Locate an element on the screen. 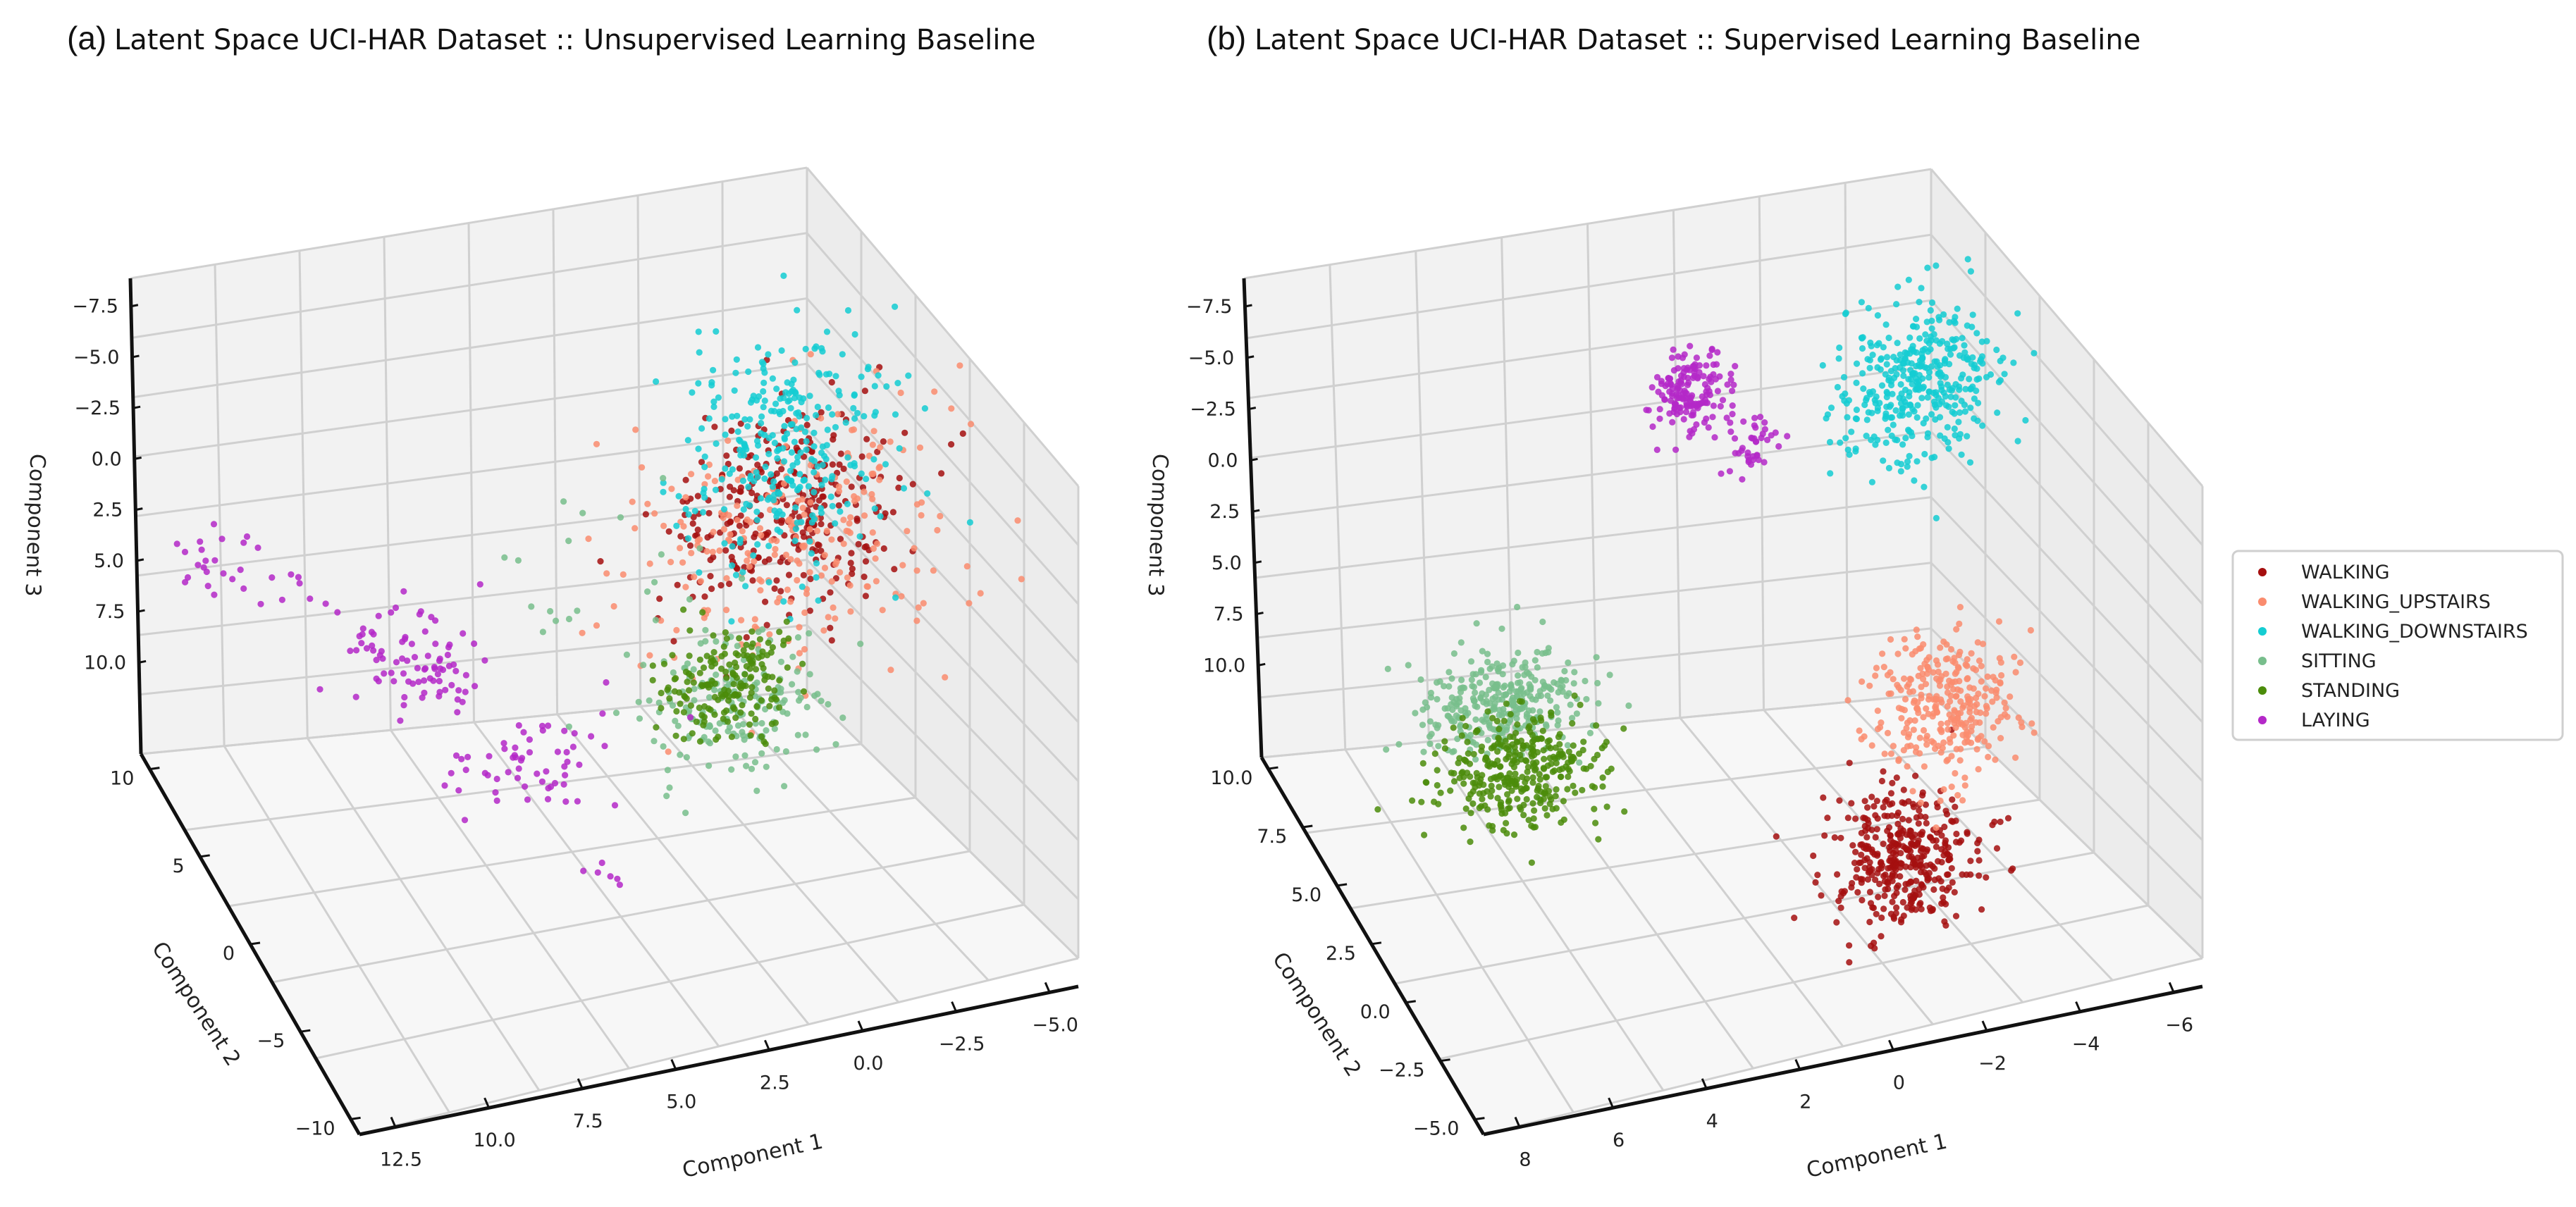 The image size is (2576, 1207). z-tick-label: 2.5 is located at coordinates (108, 510).